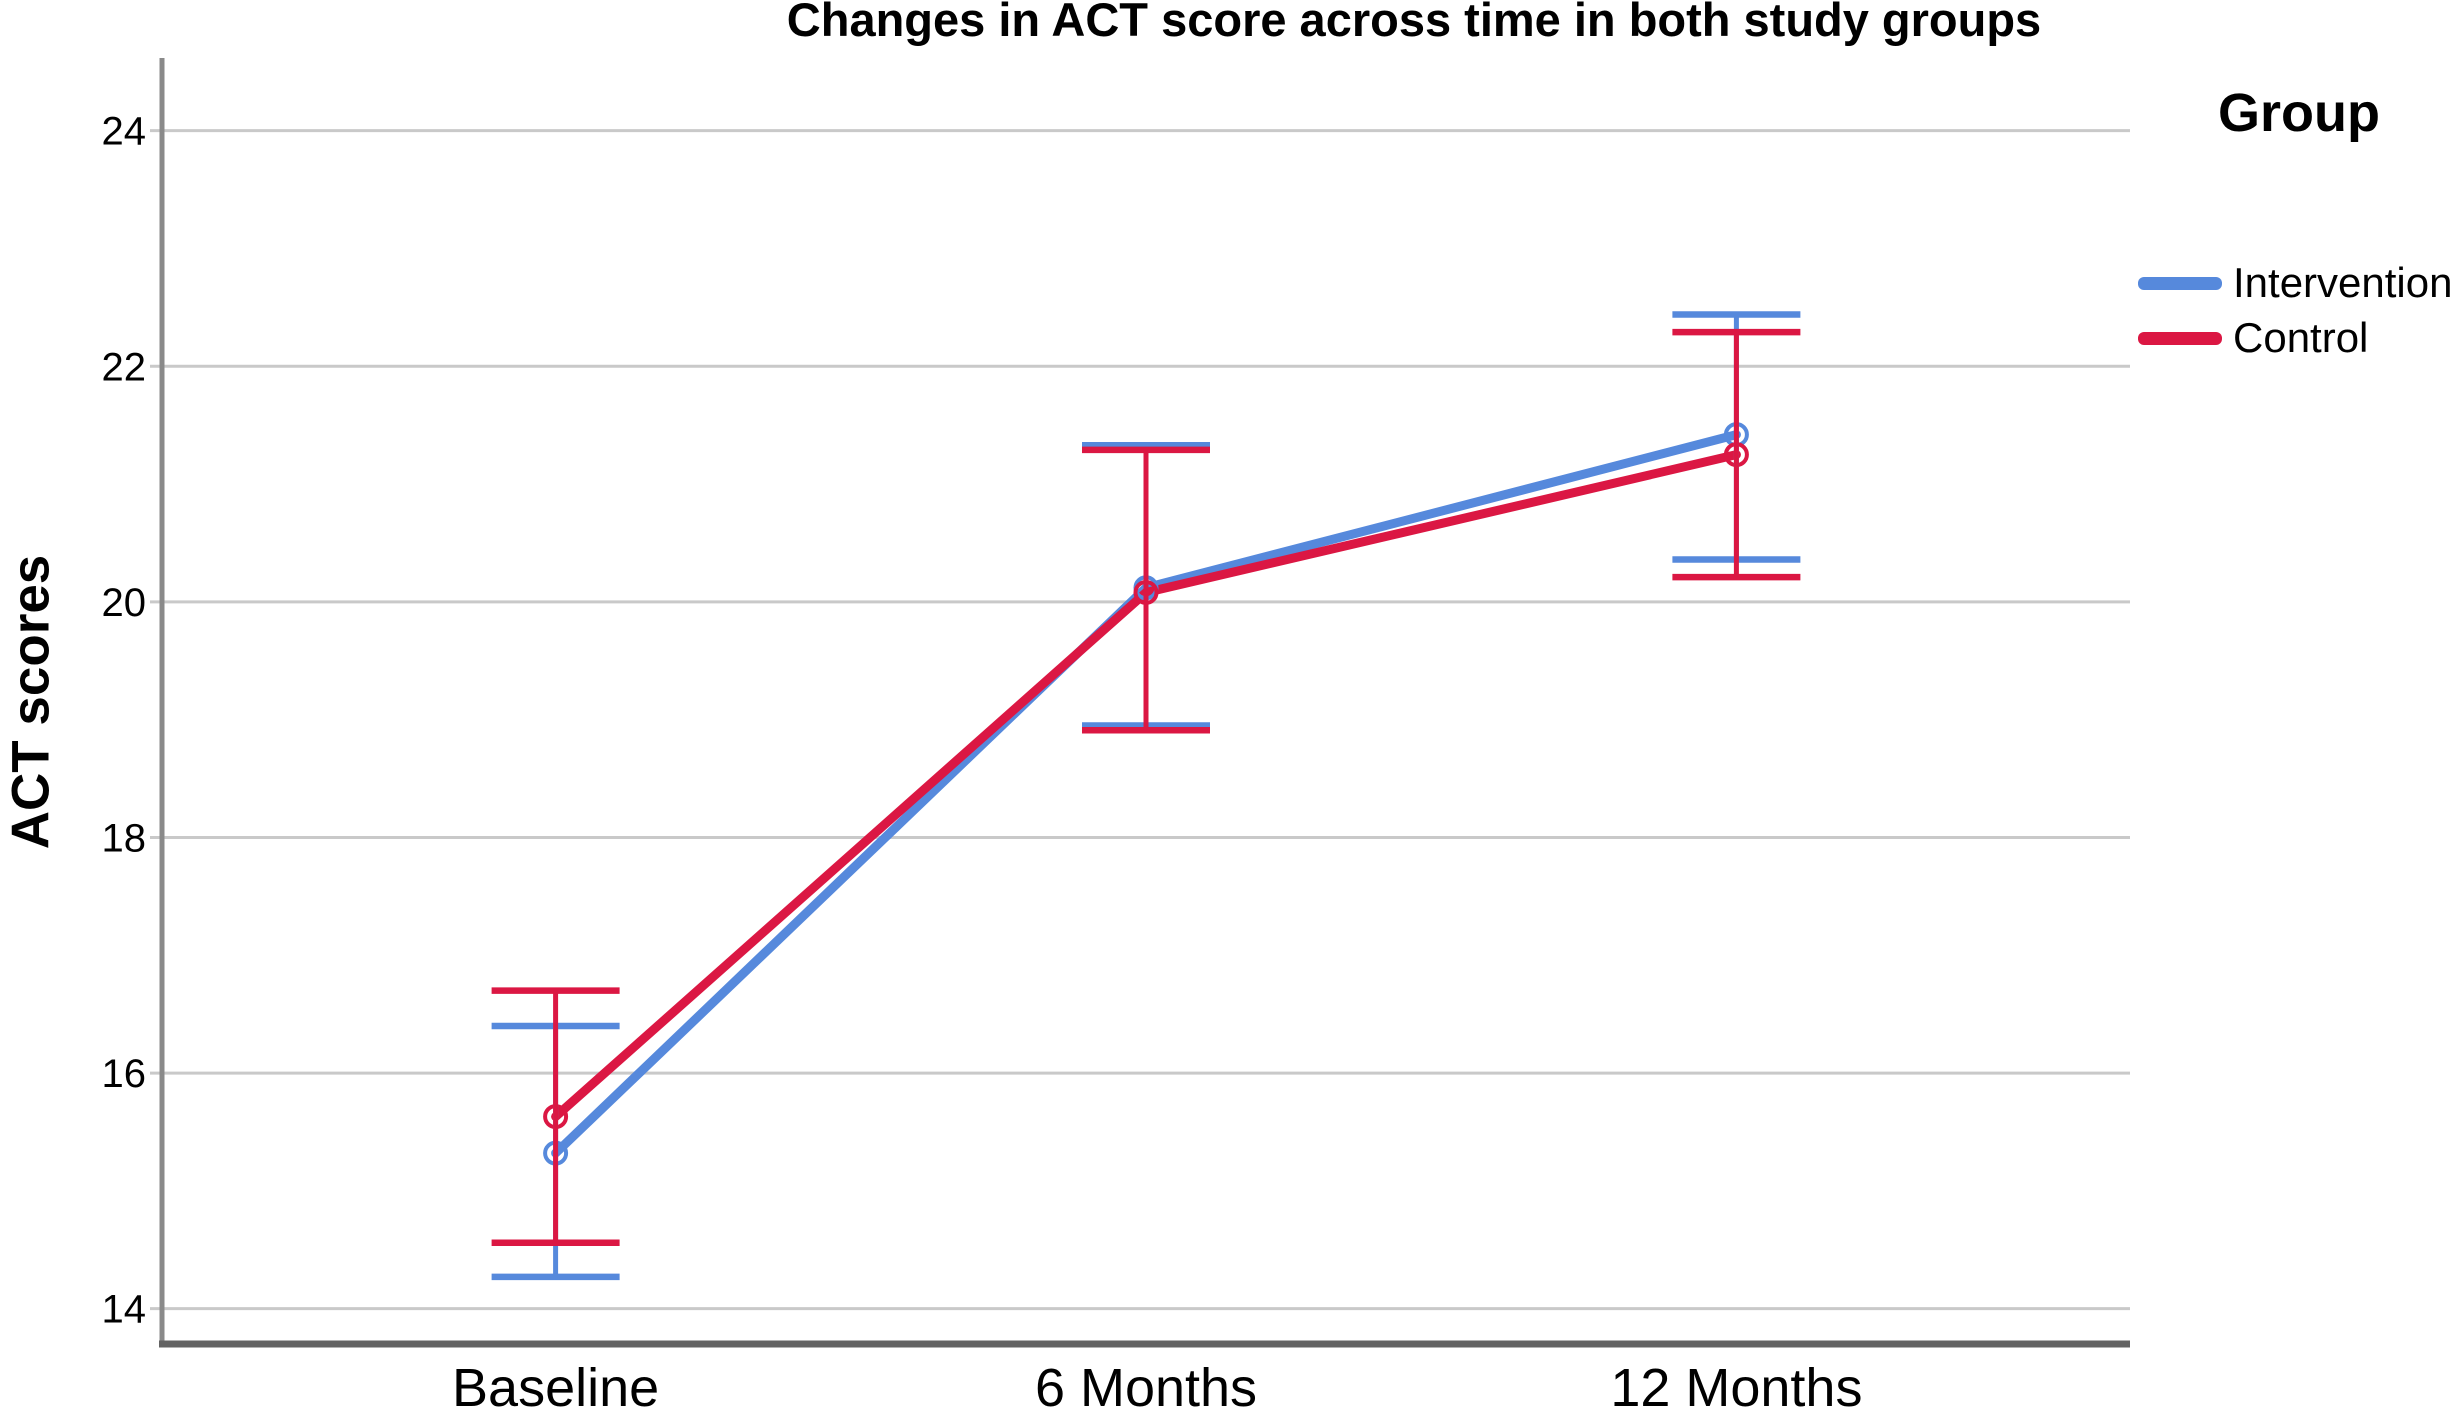  I want to click on x-tick-label: 6 Months, so click(1146, 1388).